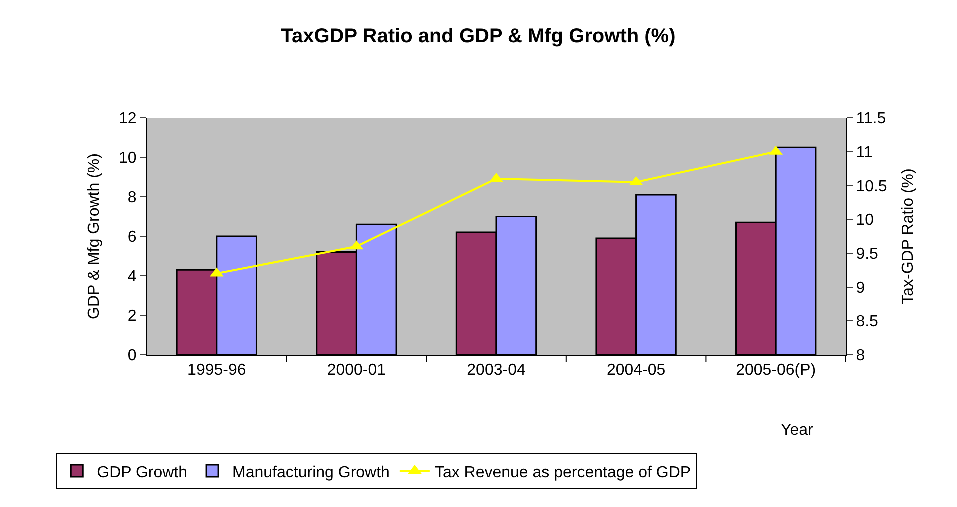 Image resolution: width=957 pixels, height=507 pixels. What do you see at coordinates (909, 236) in the screenshot?
I see `y2-axis-title: Tax-GDP Ratio (%)` at bounding box center [909, 236].